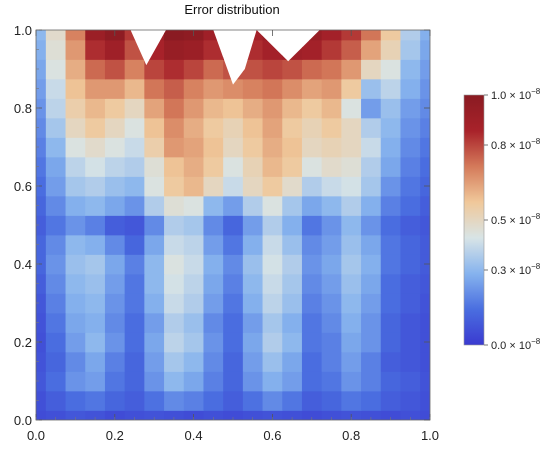 The width and height of the screenshot is (550, 452). I want to click on chart-title: Error distribution, so click(231, 9).